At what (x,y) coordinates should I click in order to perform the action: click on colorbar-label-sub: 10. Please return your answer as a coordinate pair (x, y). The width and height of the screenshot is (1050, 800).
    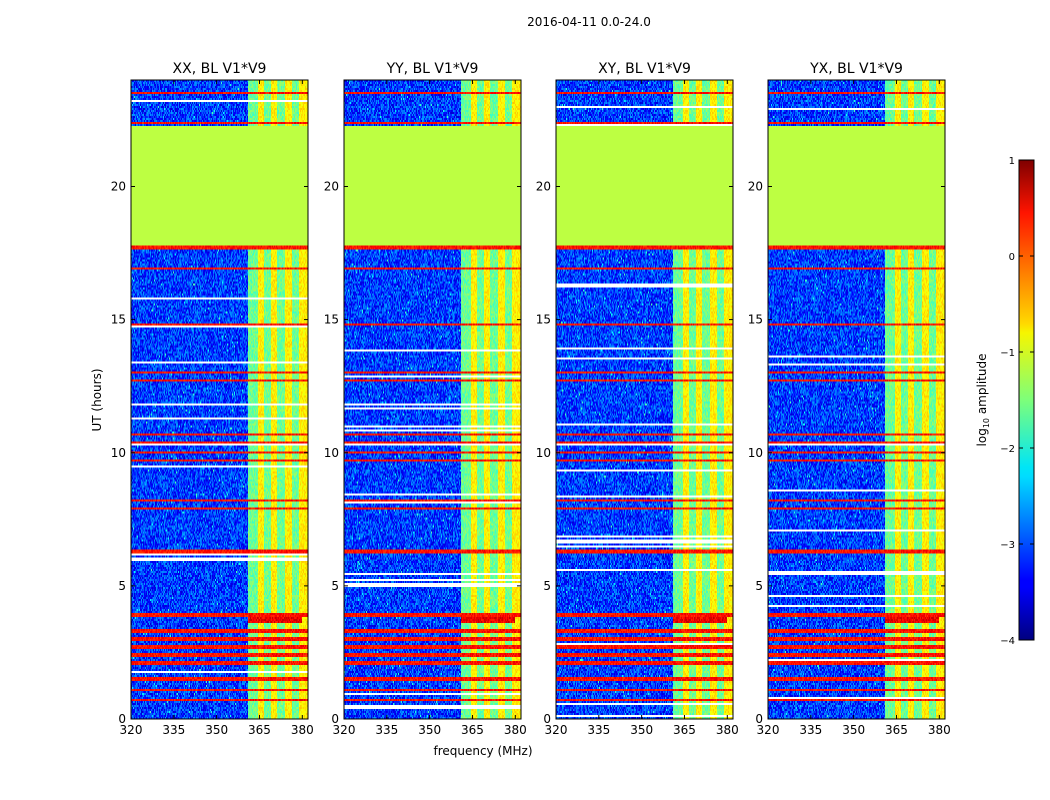
    Looking at the image, I should click on (986, 423).